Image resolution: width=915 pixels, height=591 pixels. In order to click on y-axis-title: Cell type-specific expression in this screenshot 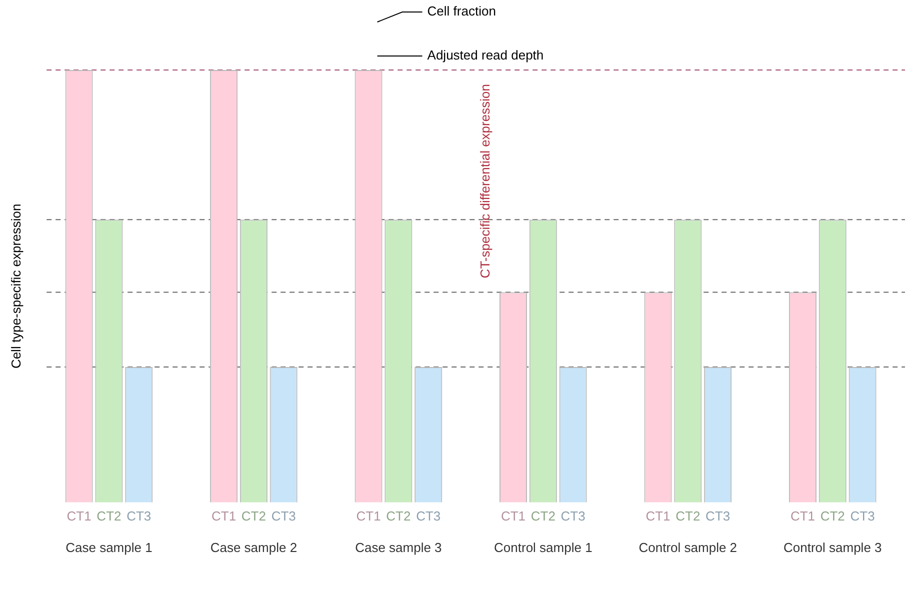, I will do `click(16, 286)`.